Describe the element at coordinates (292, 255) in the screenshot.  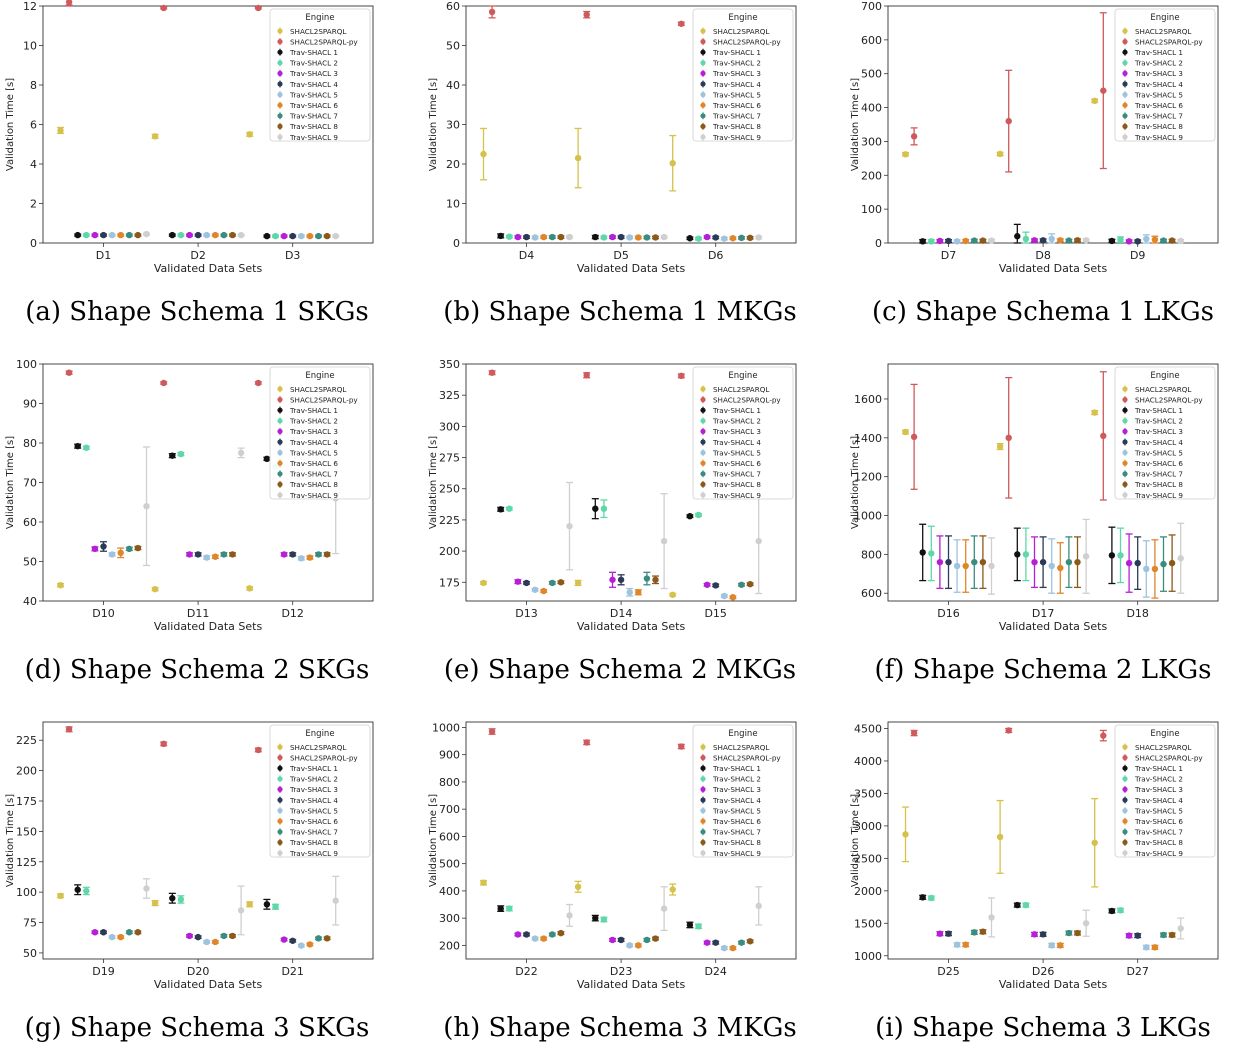
I see `x-tick-label: D3` at that location.